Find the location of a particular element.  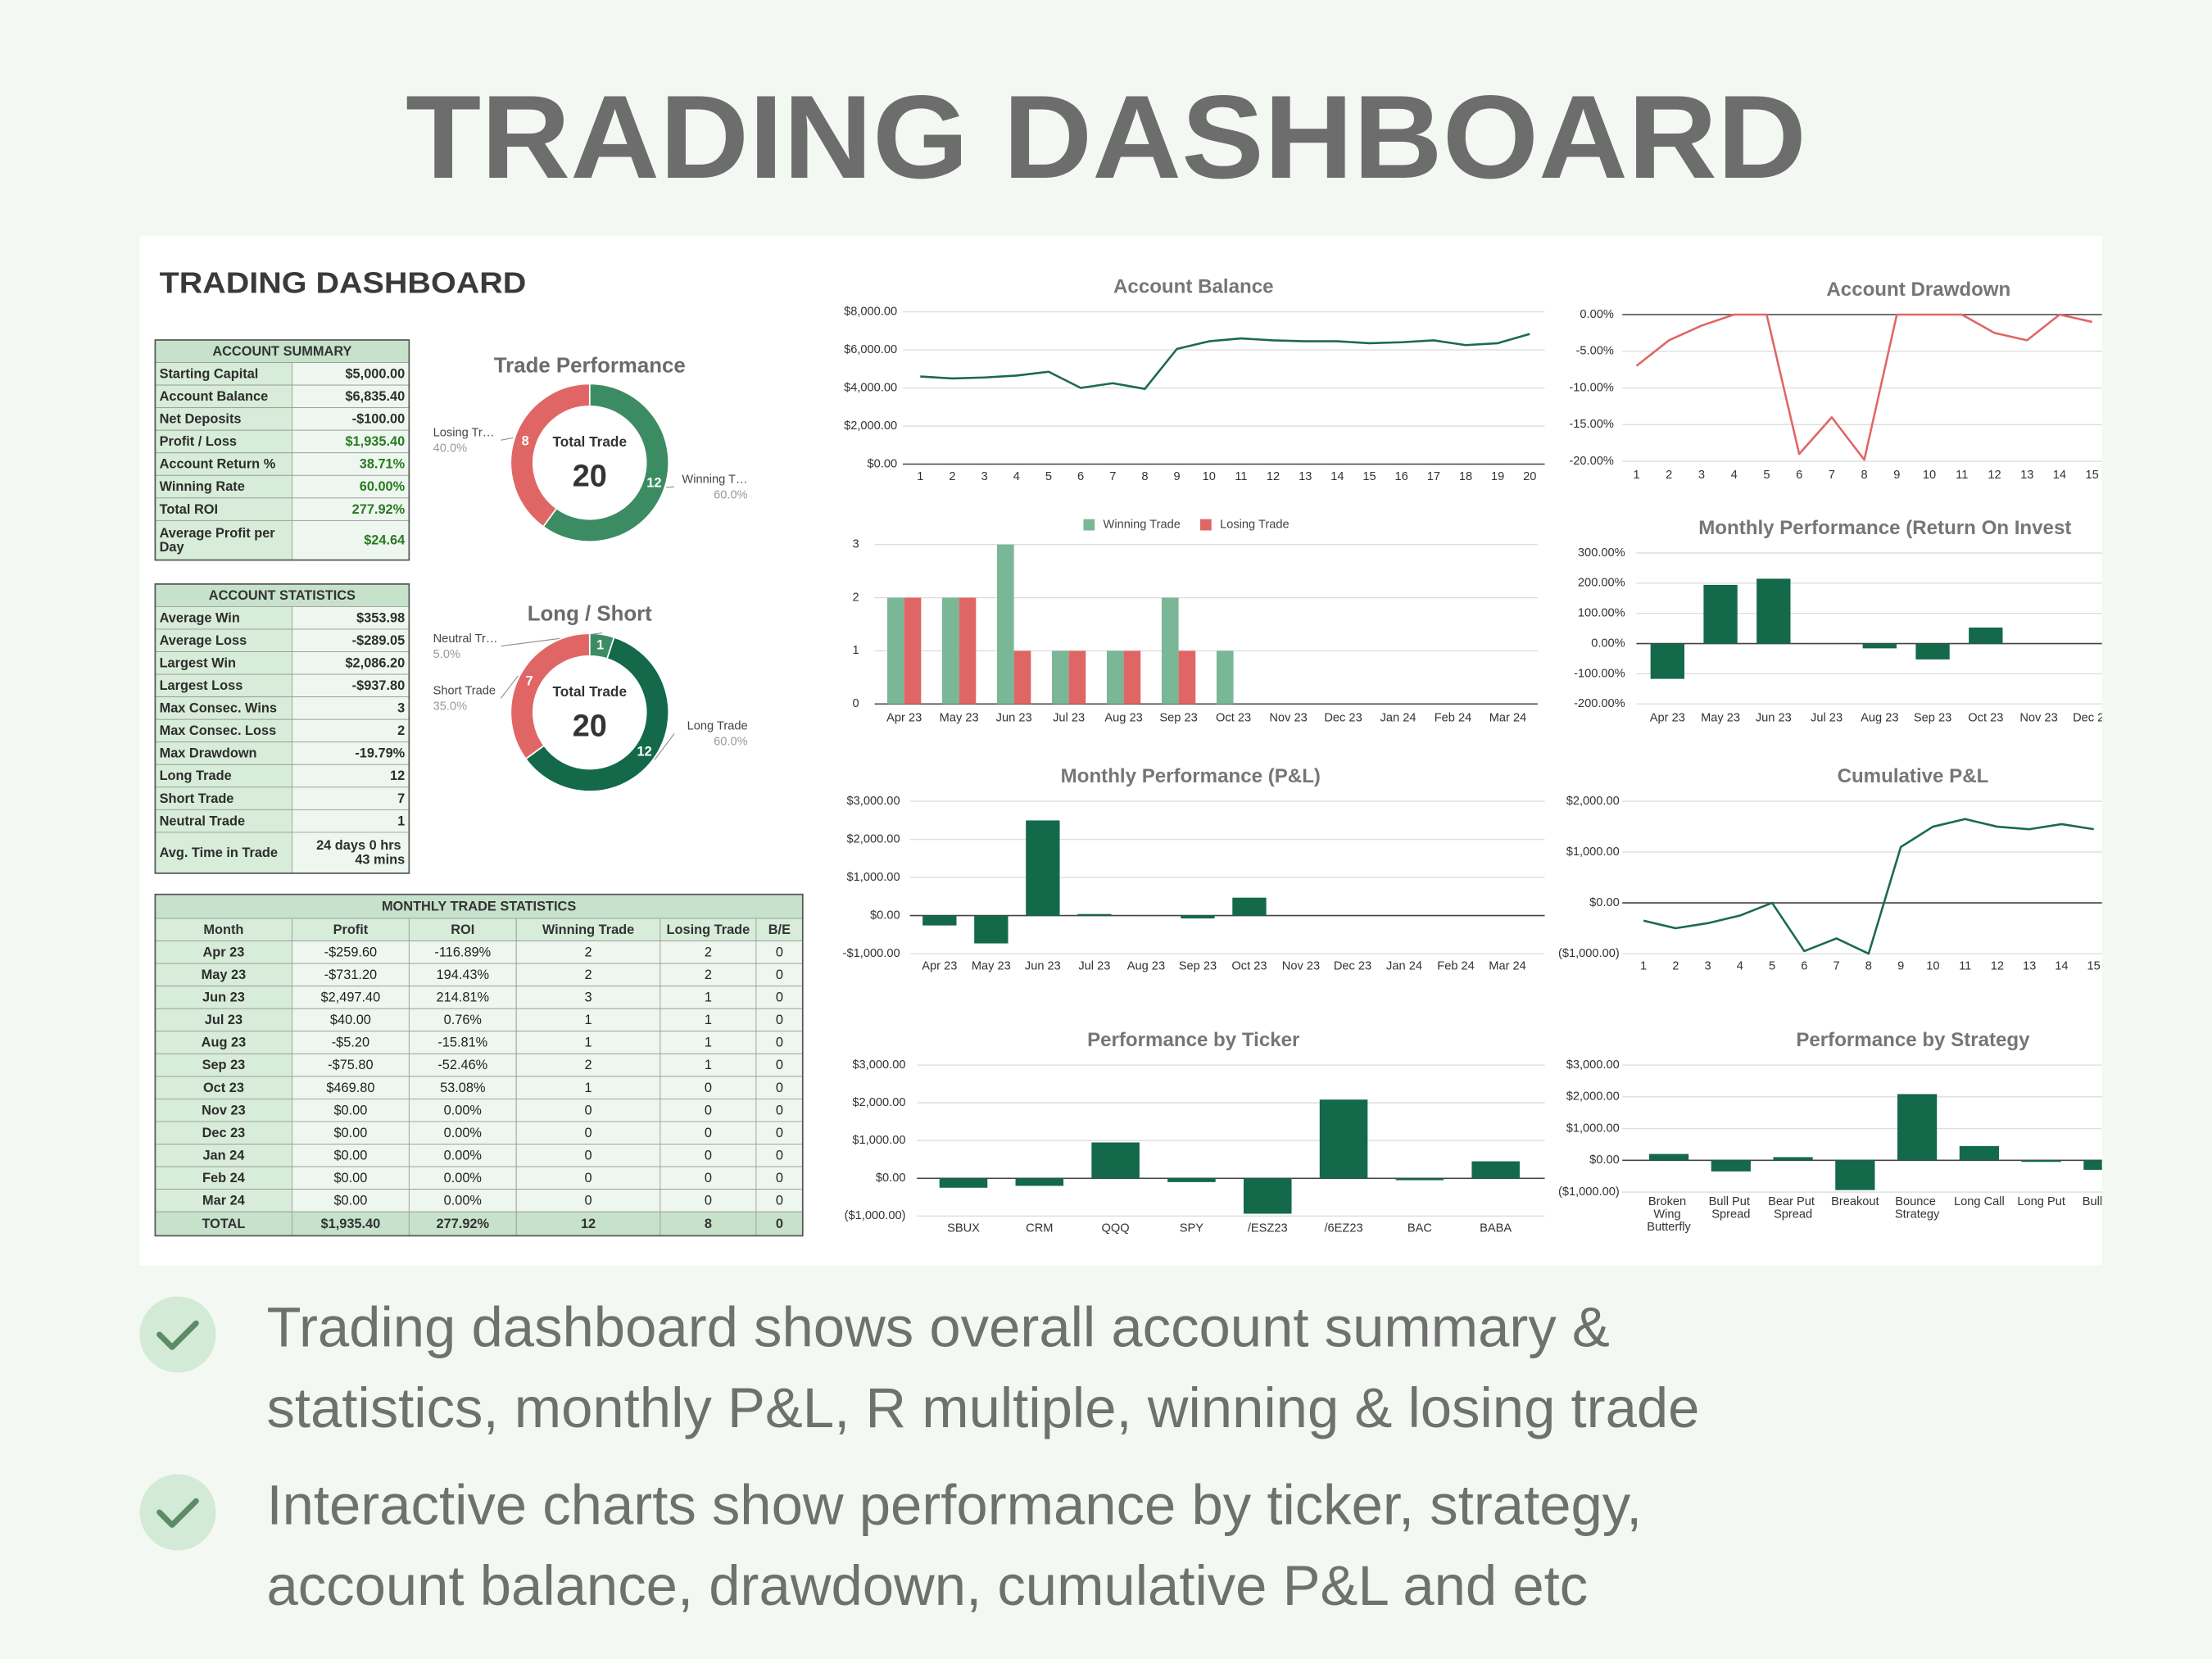

x-tick-label: 3 is located at coordinates (1708, 965).